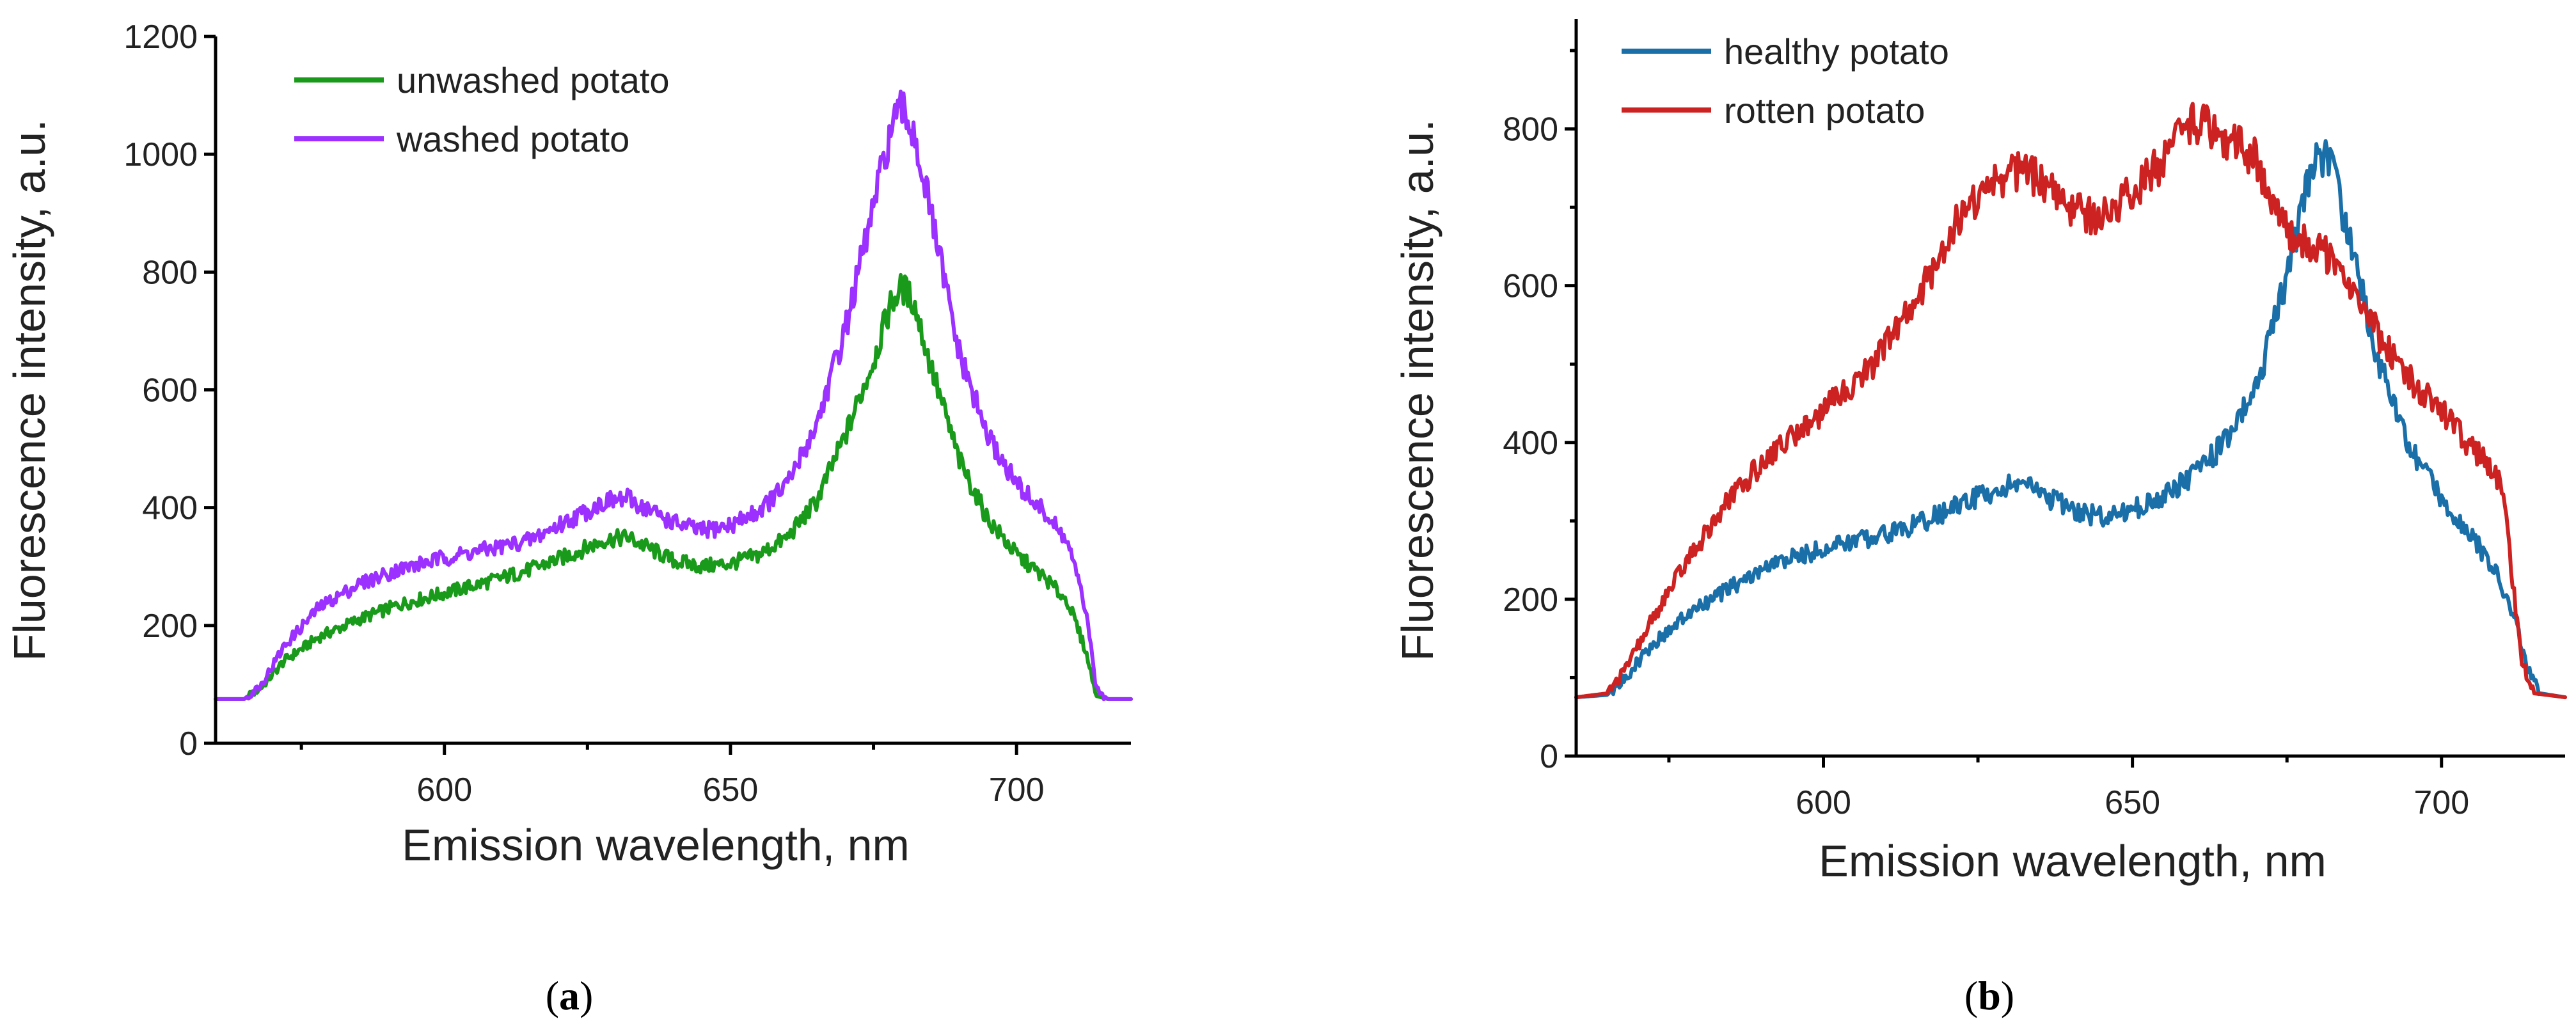  I want to click on chart-b-y-tick-label: 400, so click(1530, 443).